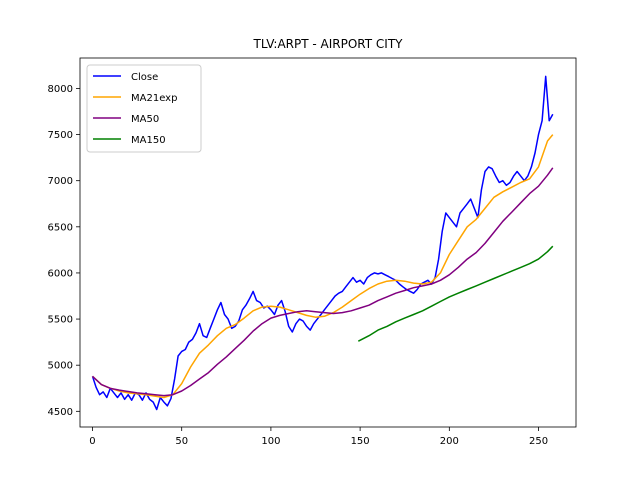  Describe the element at coordinates (145, 119) in the screenshot. I see `legend-label-ma50: MA50` at that location.